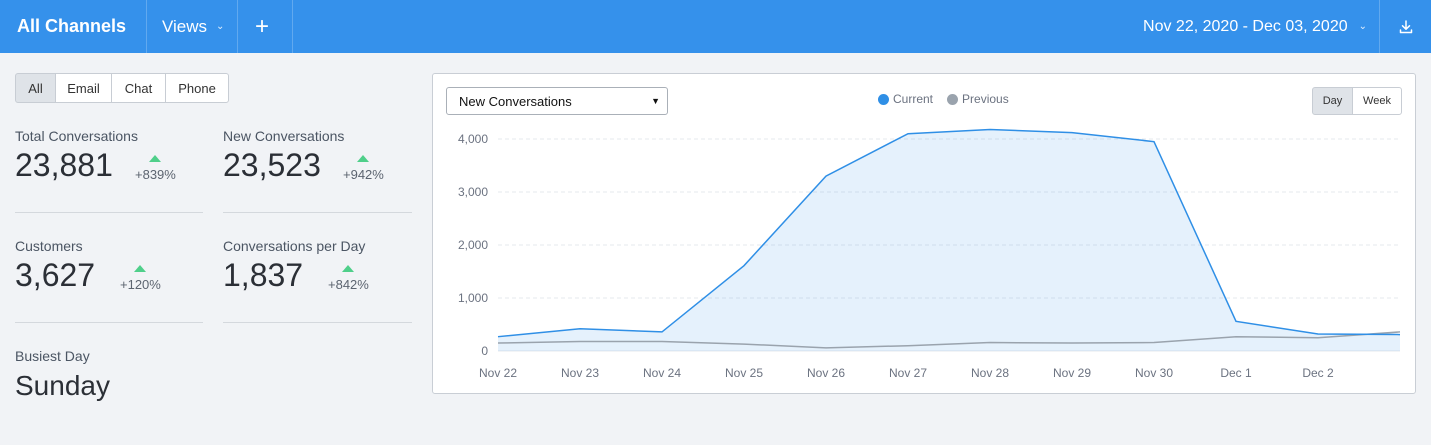 The image size is (1431, 445). What do you see at coordinates (76, 136) in the screenshot?
I see `stat-label: Total Conversations` at bounding box center [76, 136].